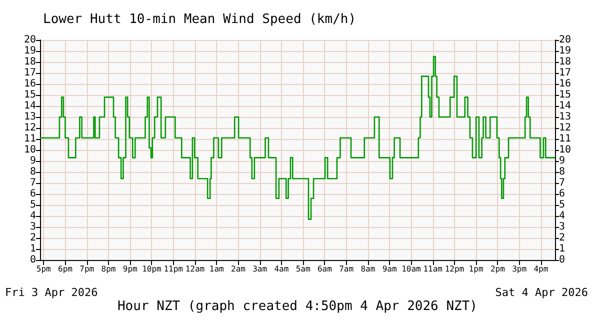 Image resolution: width=600 pixels, height=320 pixels. Describe the element at coordinates (260, 269) in the screenshot. I see `x-tick-label: 3am` at that location.